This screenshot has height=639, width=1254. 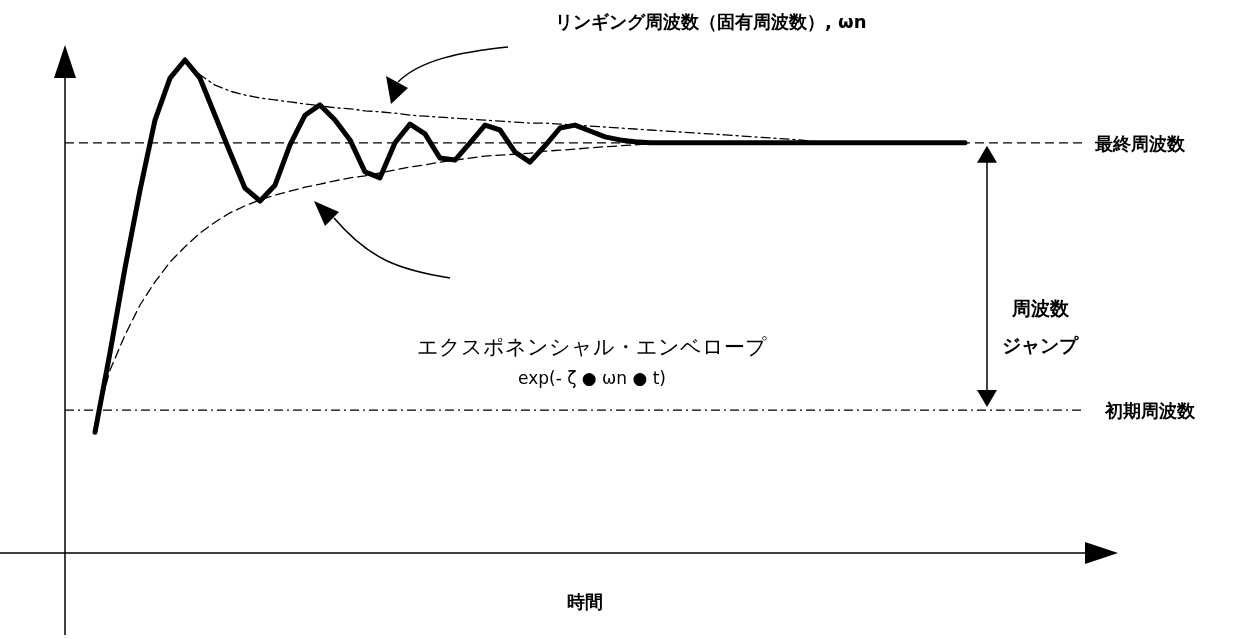 I want to click on text: リンギング周波数（固有周波数）, ωn, so click(x=711, y=21).